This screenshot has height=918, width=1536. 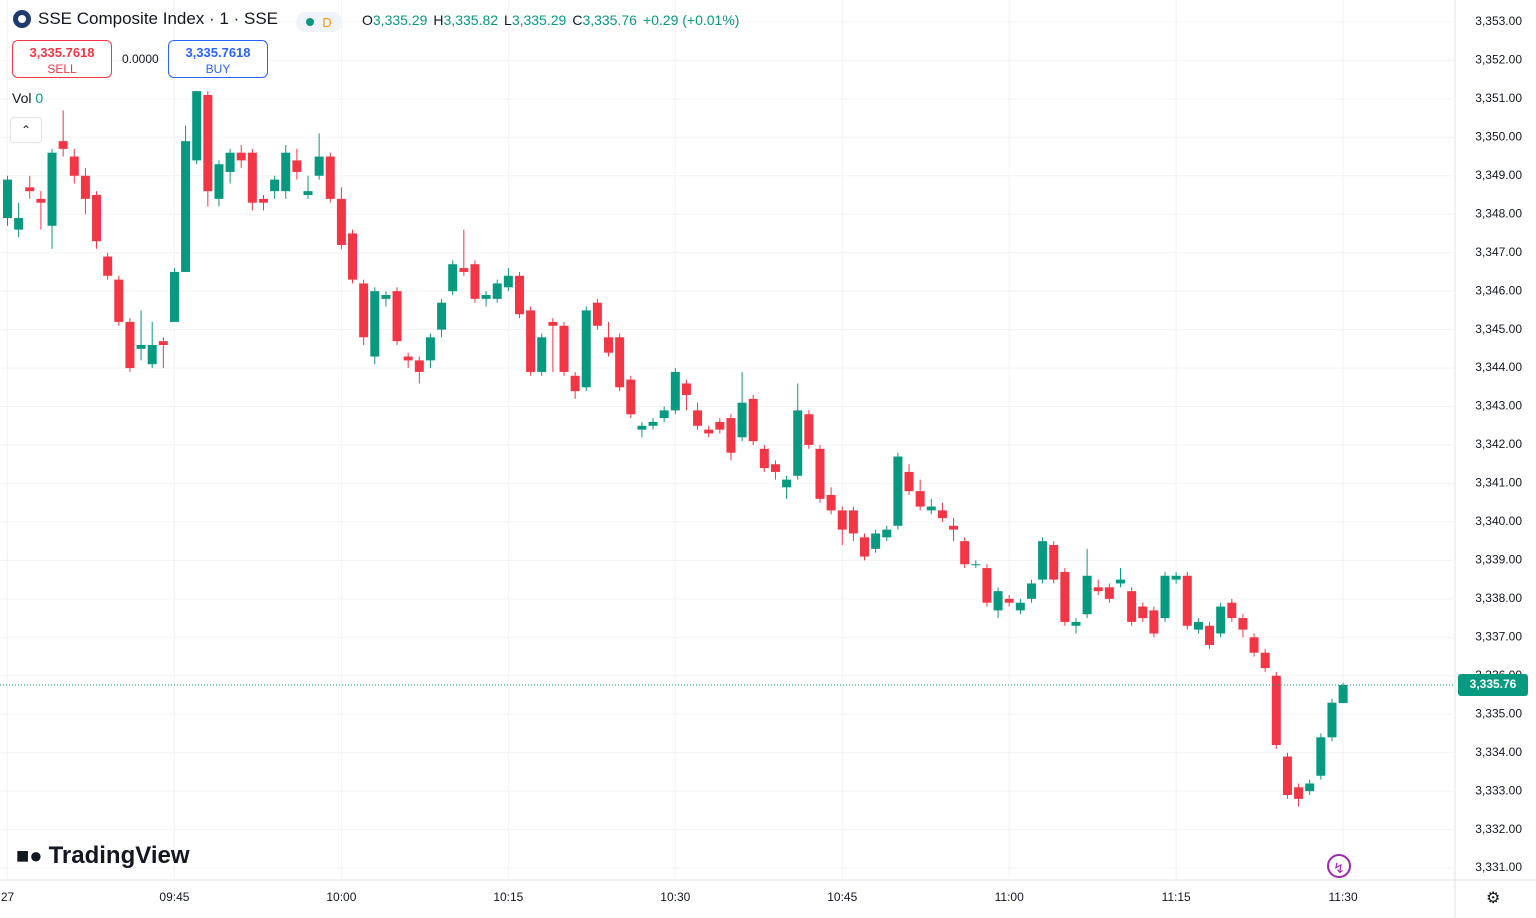 What do you see at coordinates (1498, 713) in the screenshot?
I see `y-tick-label: 3,335.00` at bounding box center [1498, 713].